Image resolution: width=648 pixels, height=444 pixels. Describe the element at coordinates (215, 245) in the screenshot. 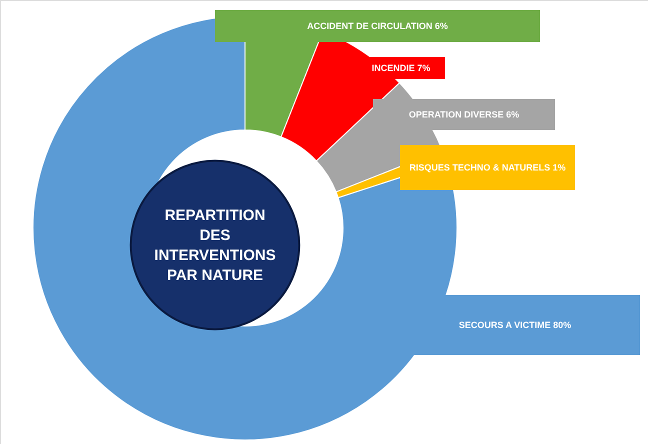

I see `text: REPARTITION DES INTERVENTIONS PAR NATURE` at that location.